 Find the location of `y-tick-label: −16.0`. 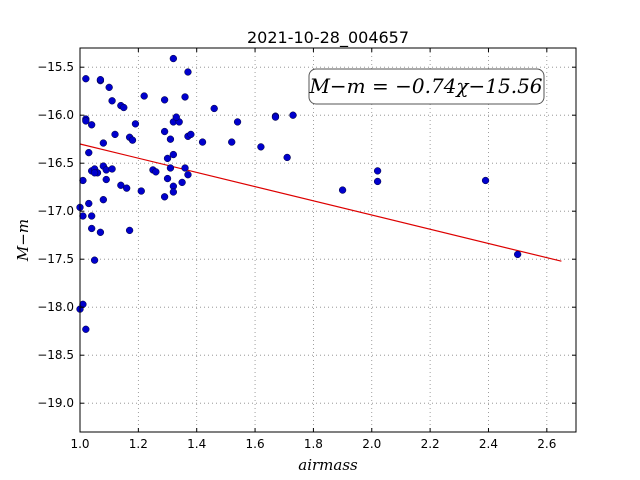

y-tick-label: −16.0 is located at coordinates (55, 115).